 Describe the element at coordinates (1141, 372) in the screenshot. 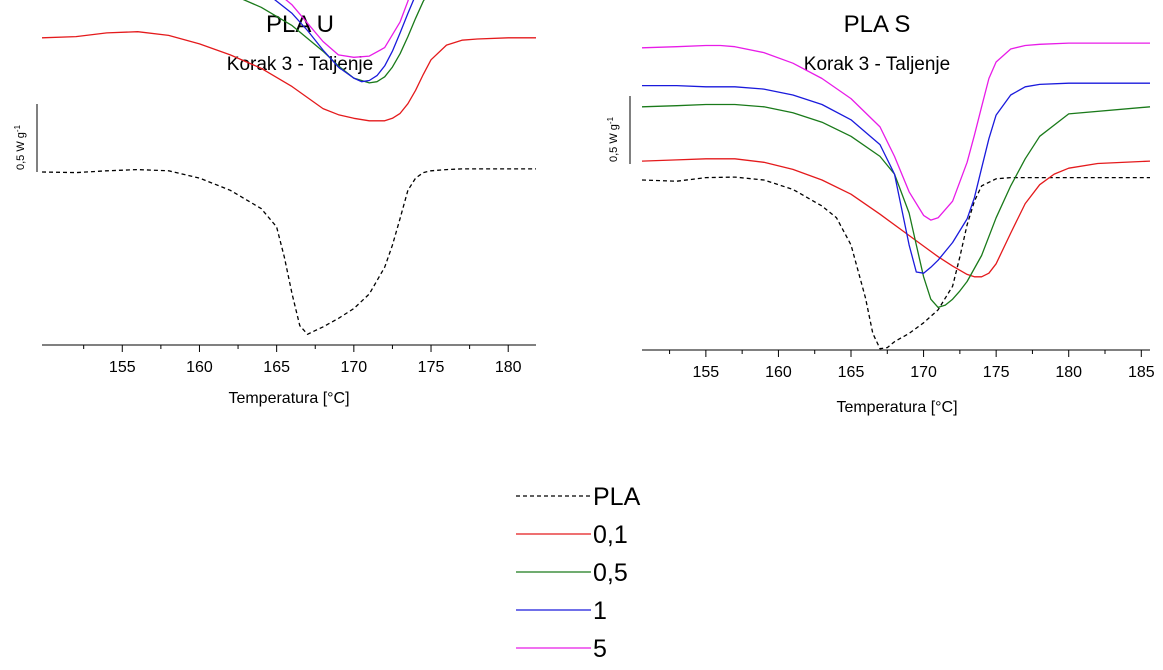

I see `x-tick-label: 185` at that location.